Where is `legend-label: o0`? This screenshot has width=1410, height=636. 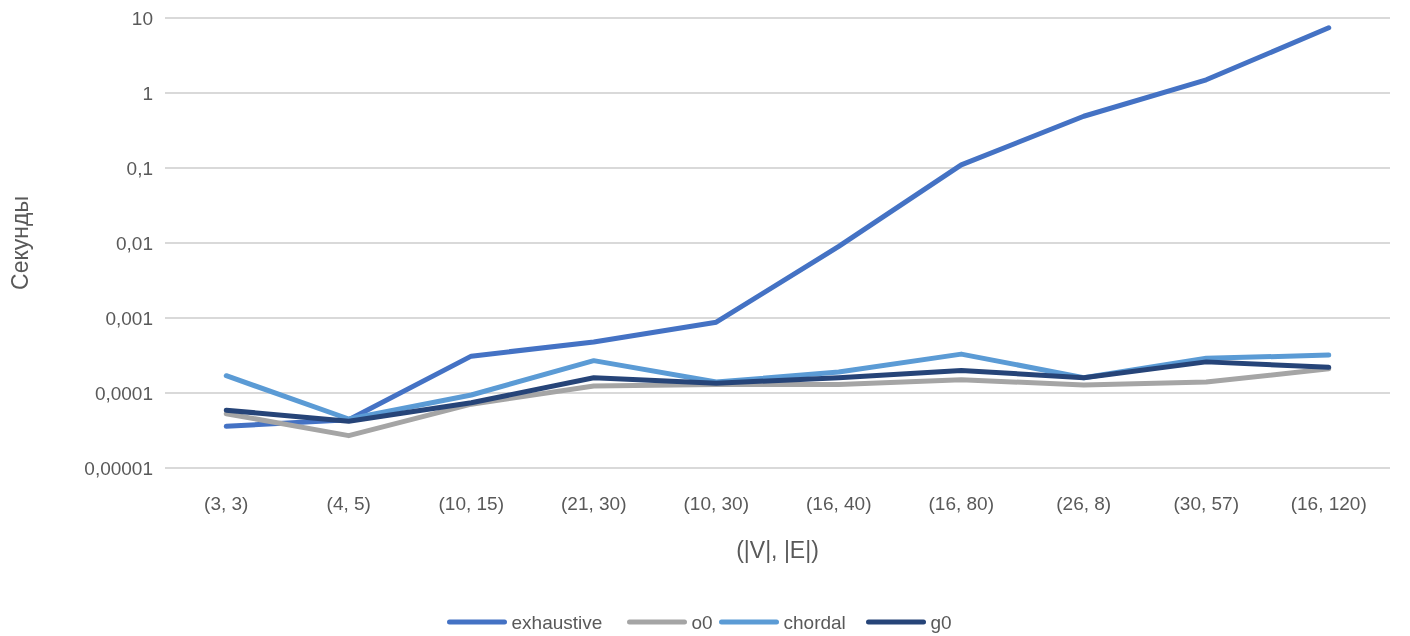
legend-label: o0 is located at coordinates (702, 622).